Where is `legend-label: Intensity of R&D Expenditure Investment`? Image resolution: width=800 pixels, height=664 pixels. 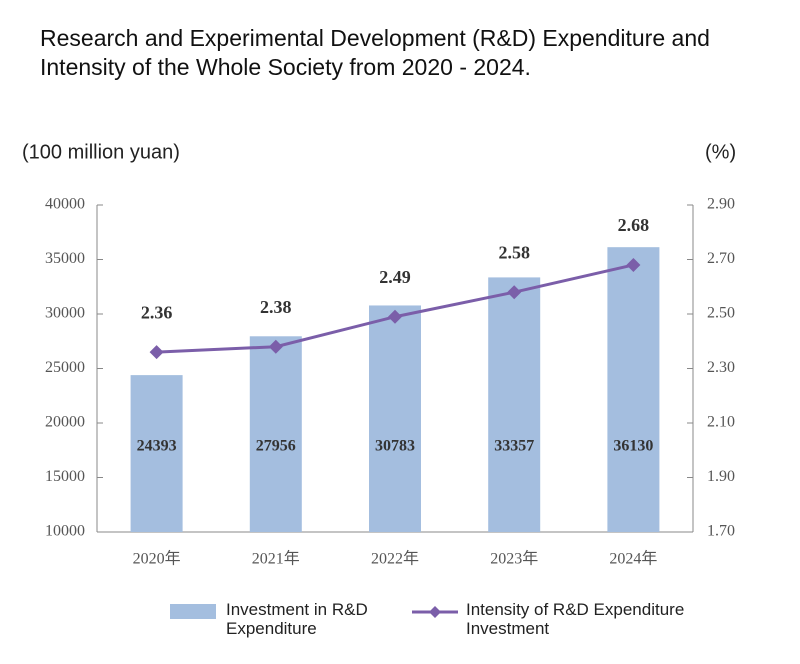
legend-label: Intensity of R&D Expenditure Investment is located at coordinates (575, 619).